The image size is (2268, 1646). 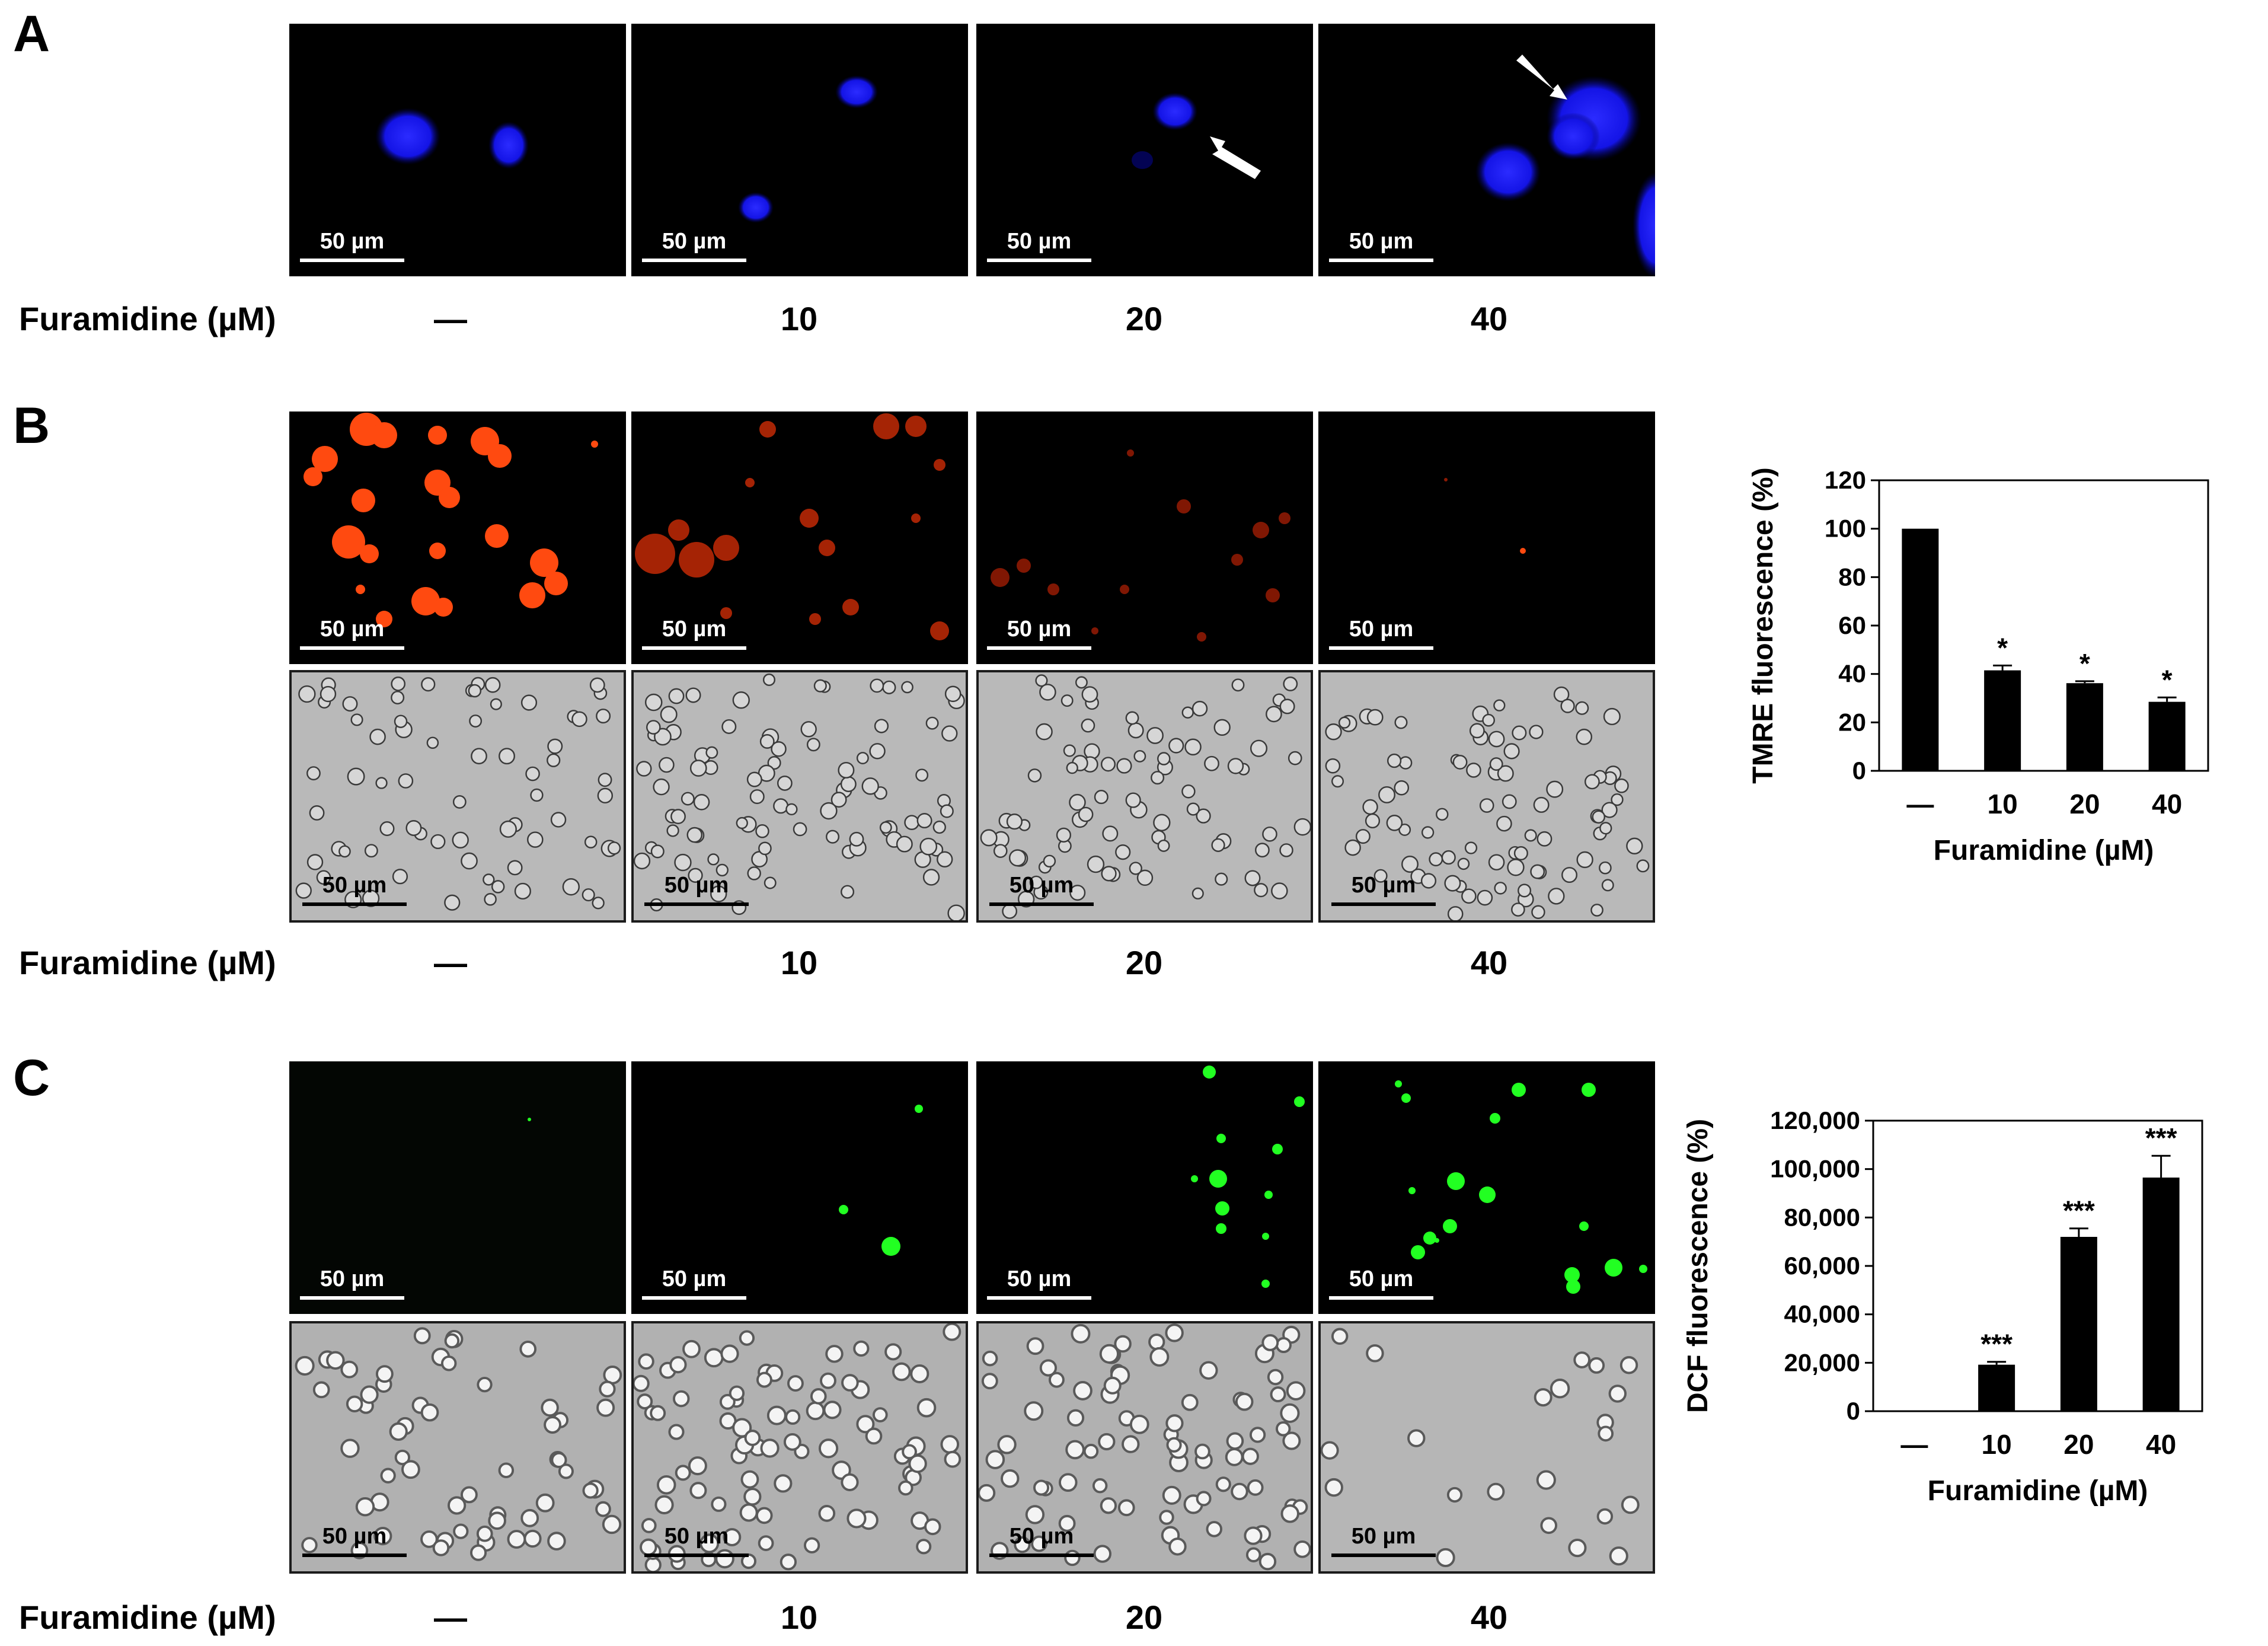 What do you see at coordinates (1235, 157) in the screenshot?
I see `arrow-icon` at bounding box center [1235, 157].